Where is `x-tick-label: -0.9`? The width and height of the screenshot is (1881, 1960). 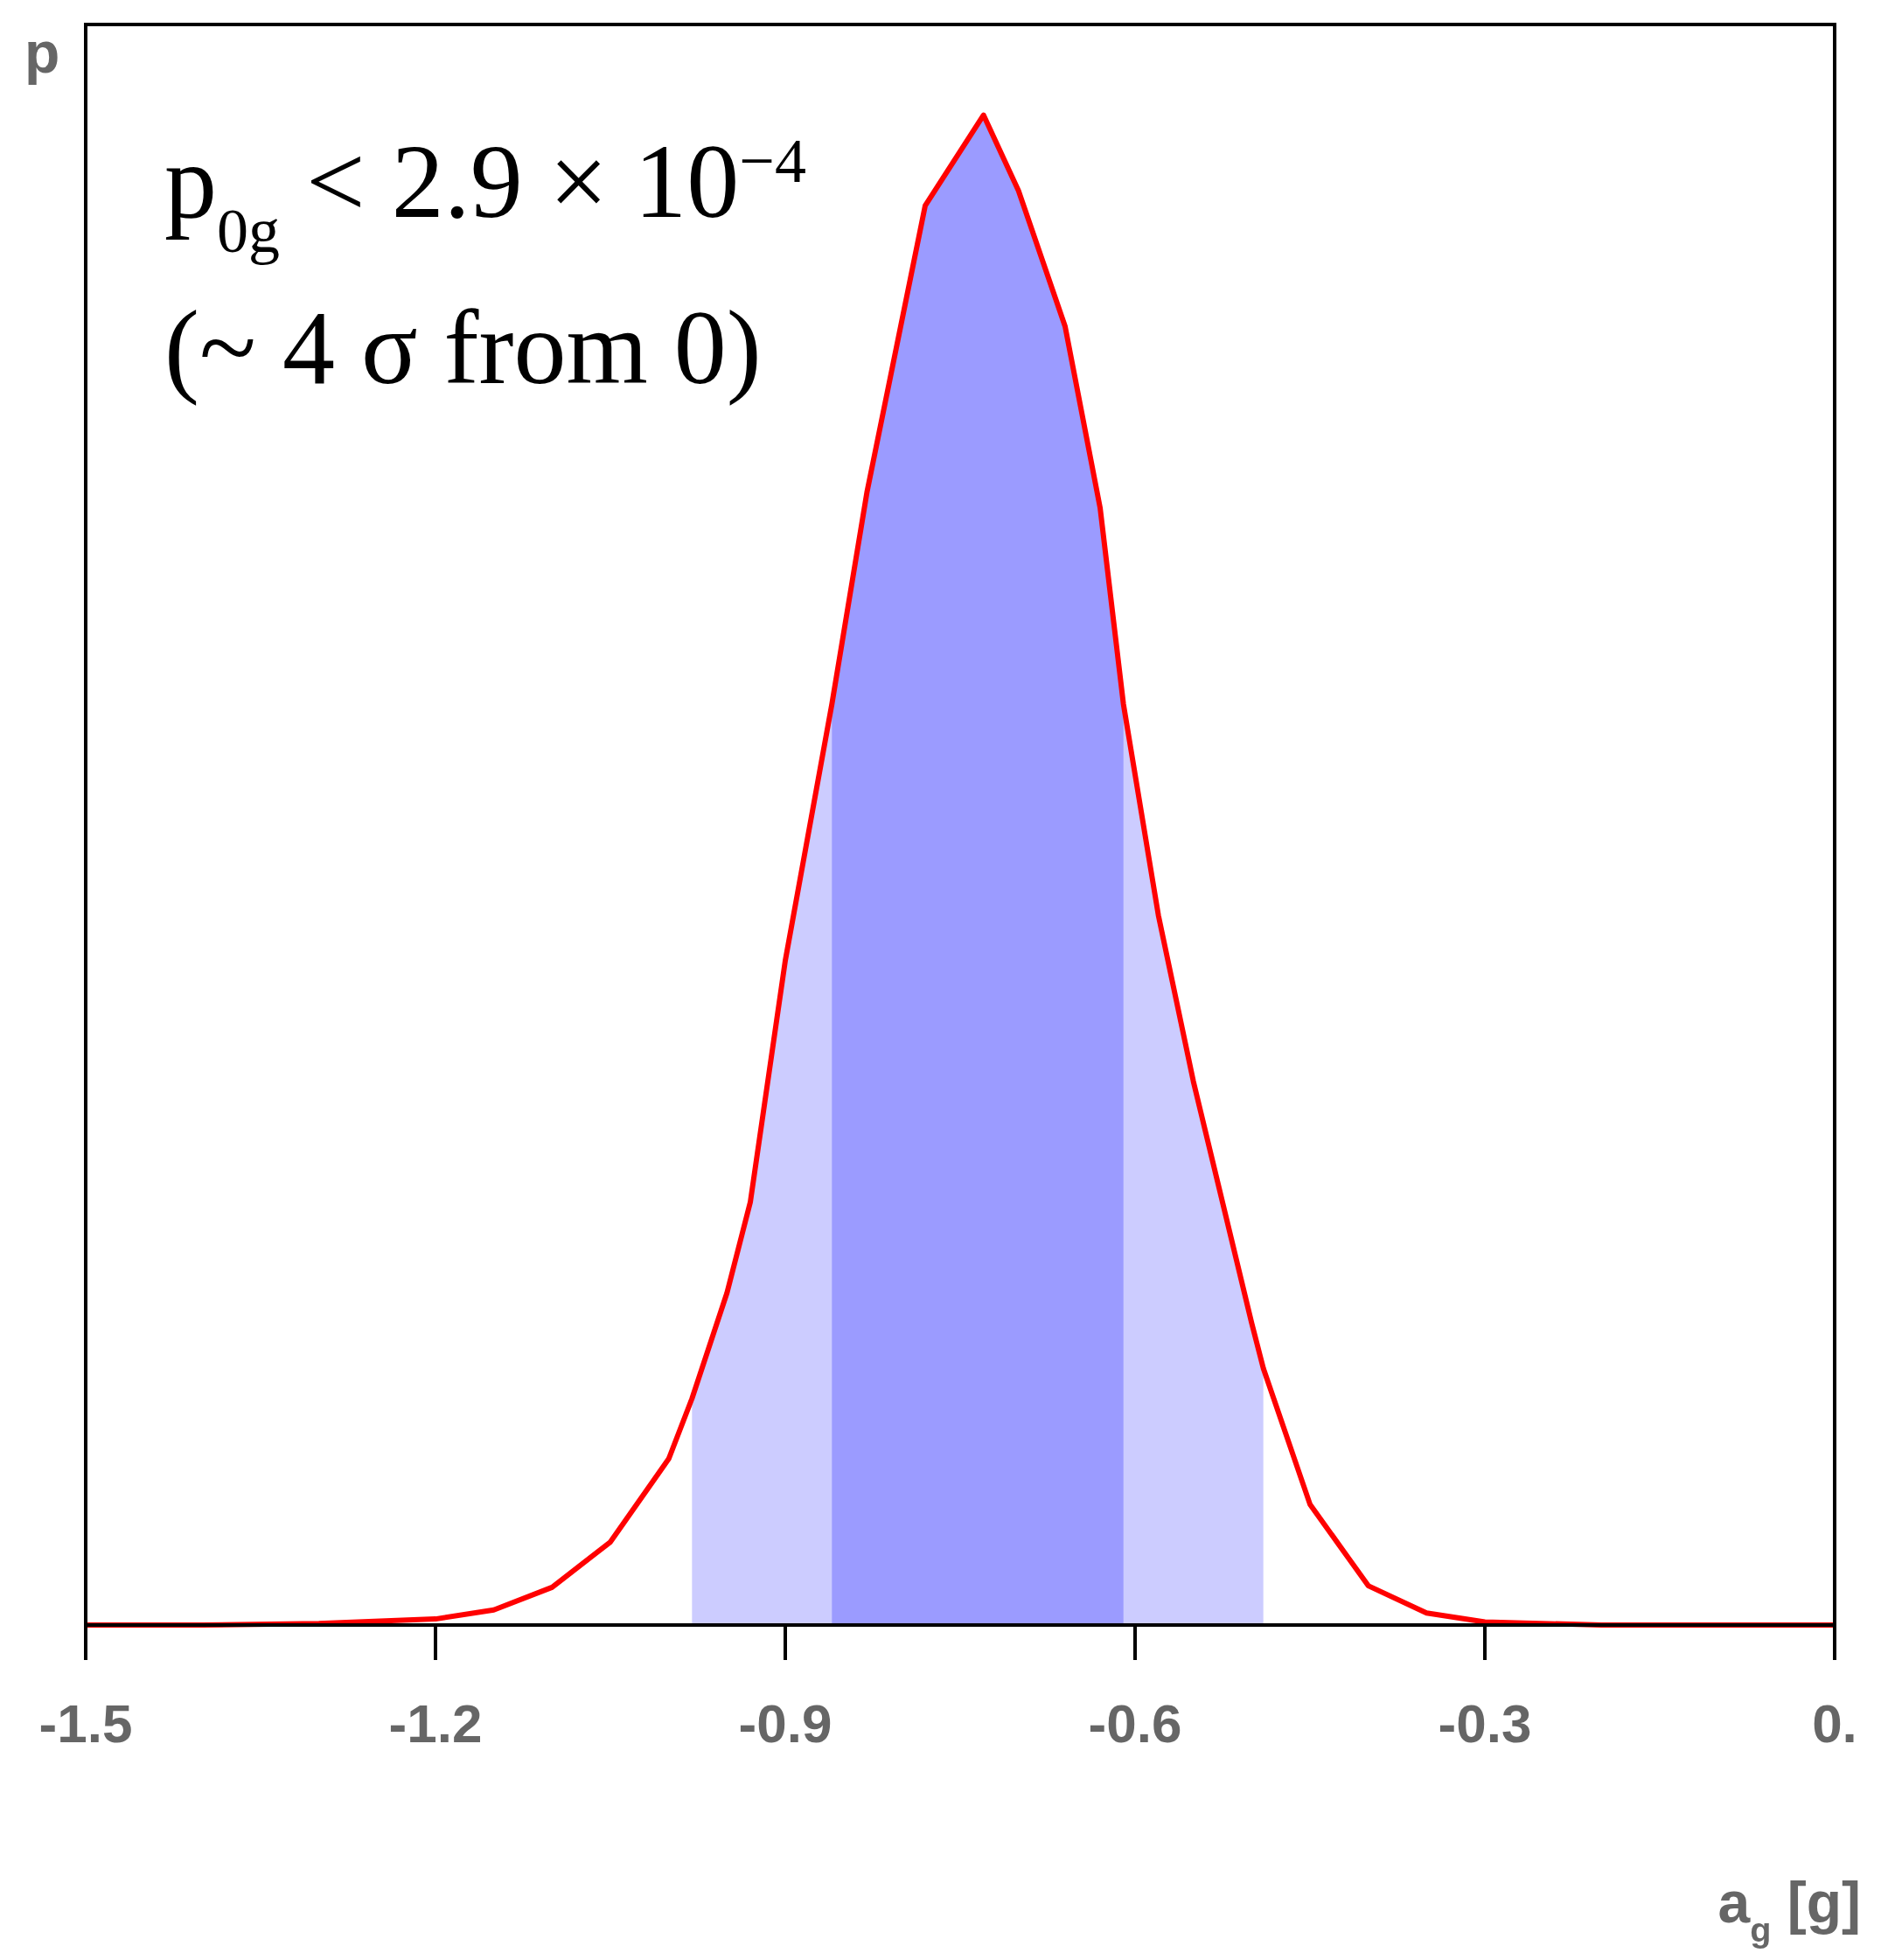 x-tick-label: -0.9 is located at coordinates (786, 1723).